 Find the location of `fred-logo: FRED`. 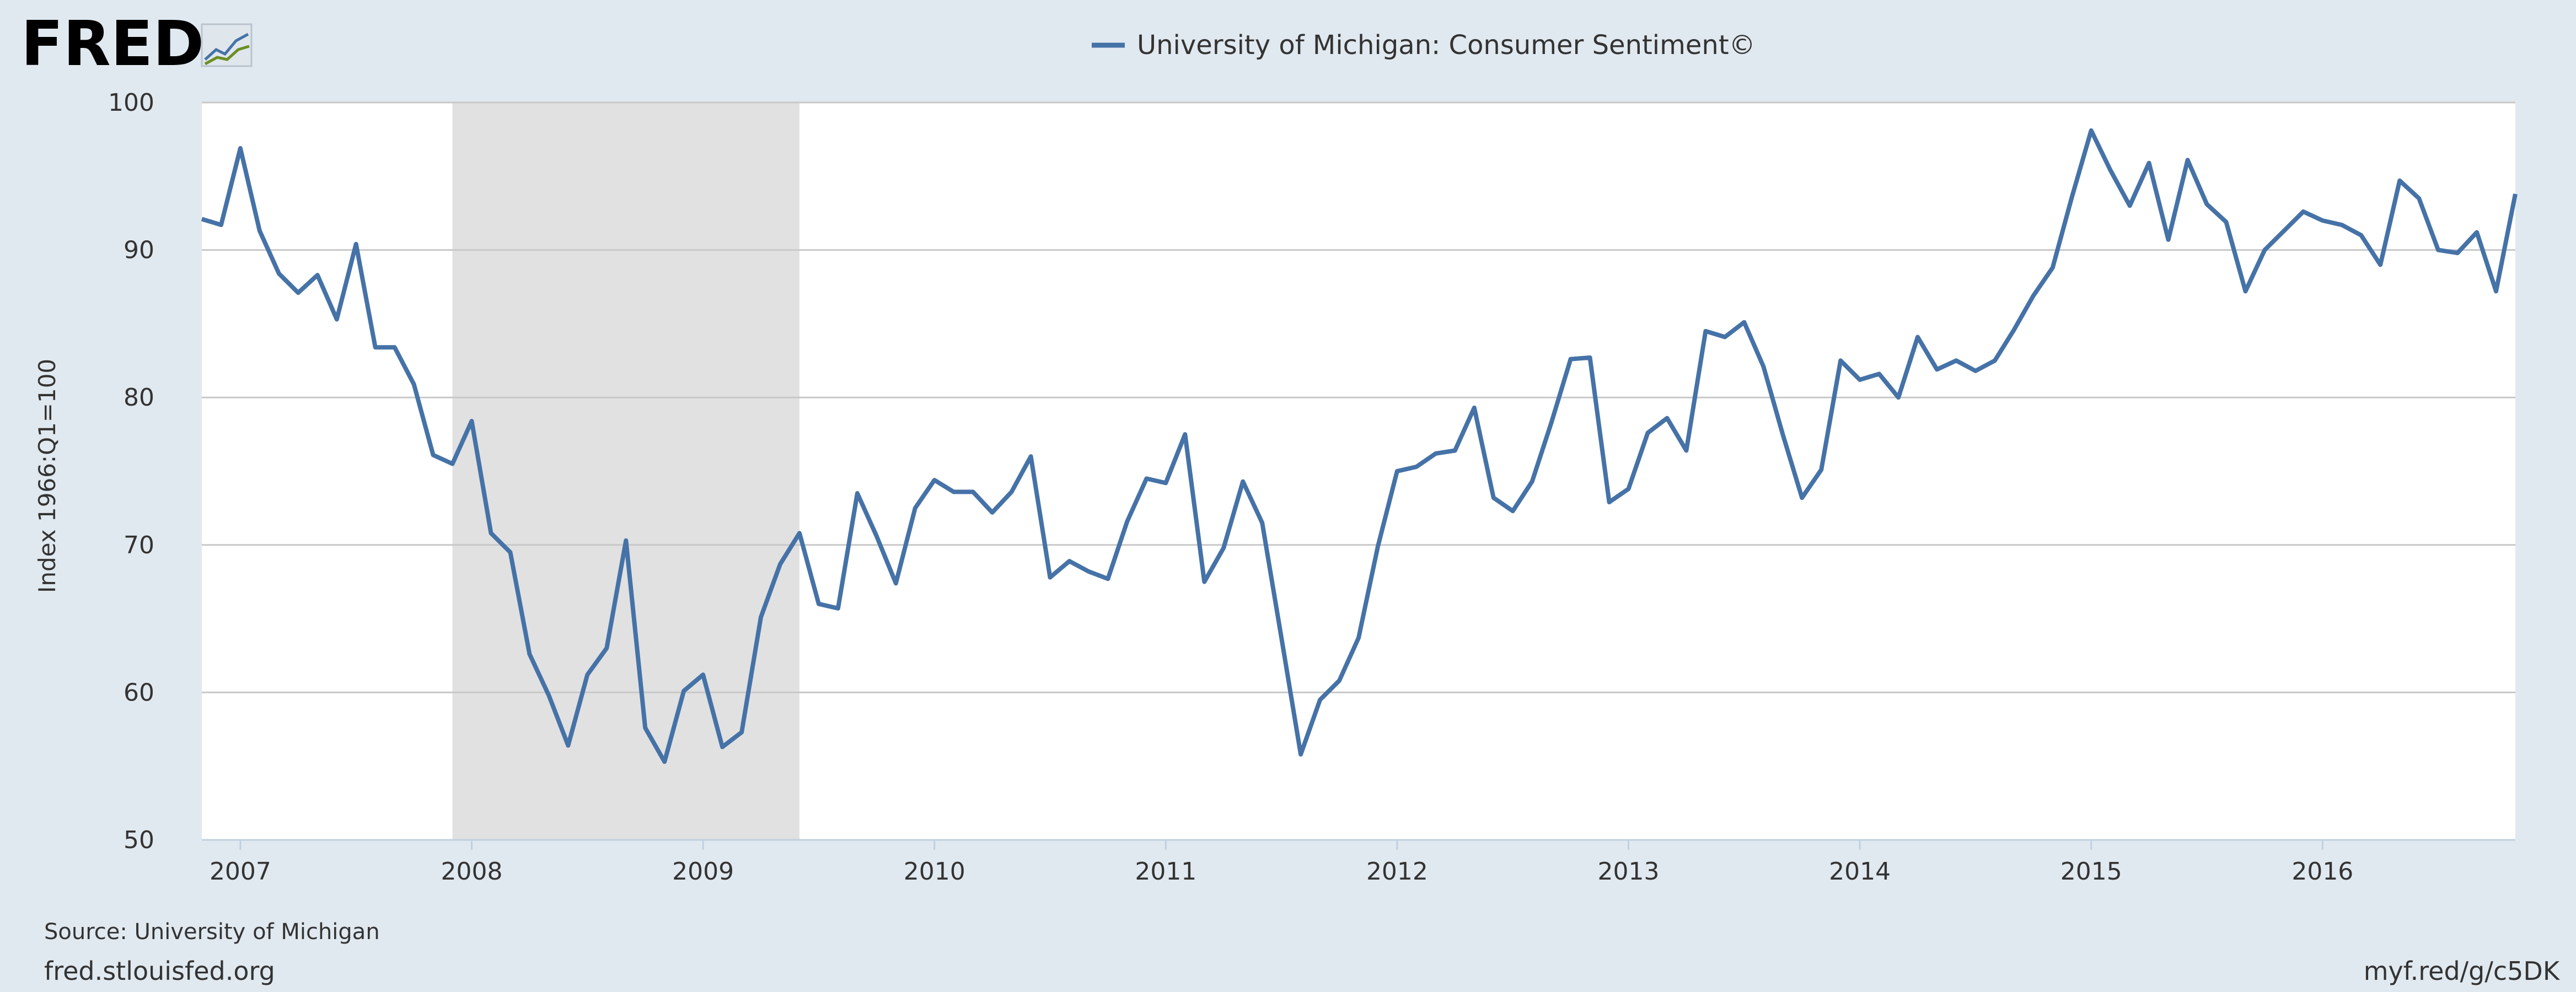

fred-logo: FRED is located at coordinates (137, 44).